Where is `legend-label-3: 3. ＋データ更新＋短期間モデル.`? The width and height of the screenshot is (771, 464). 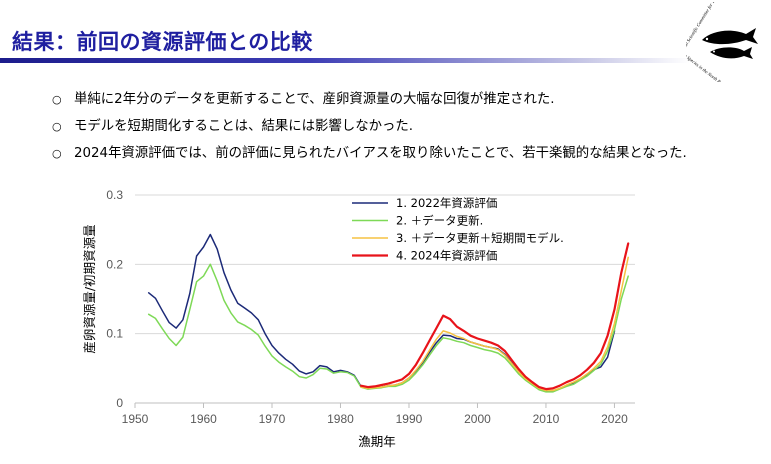
legend-label-3: 3. ＋データ更新＋短期間モデル. is located at coordinates (480, 238).